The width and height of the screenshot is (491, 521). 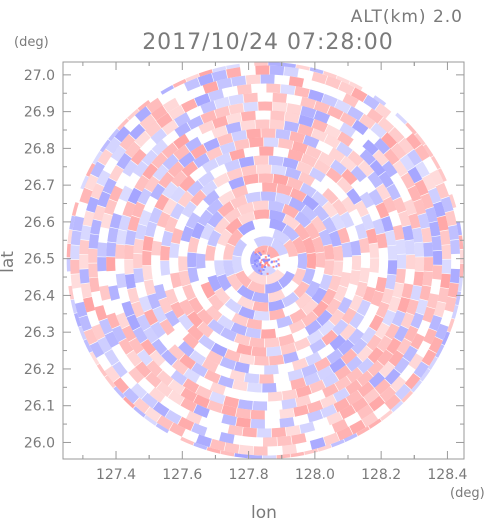 I want to click on x-tick-label: 128.2, so click(x=381, y=475).